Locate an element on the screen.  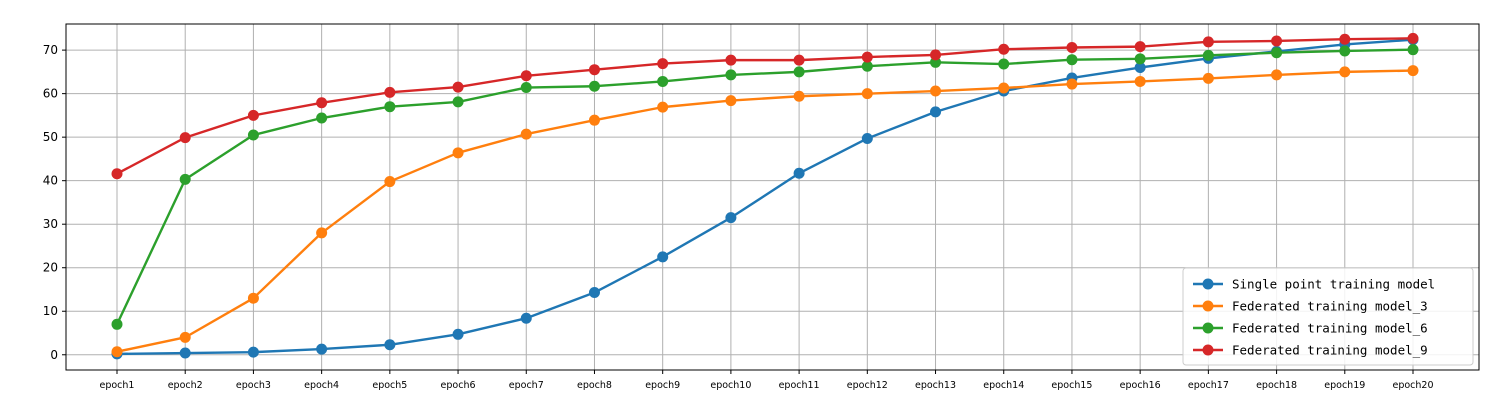
y-tick-label: 0 is located at coordinates (54, 355).